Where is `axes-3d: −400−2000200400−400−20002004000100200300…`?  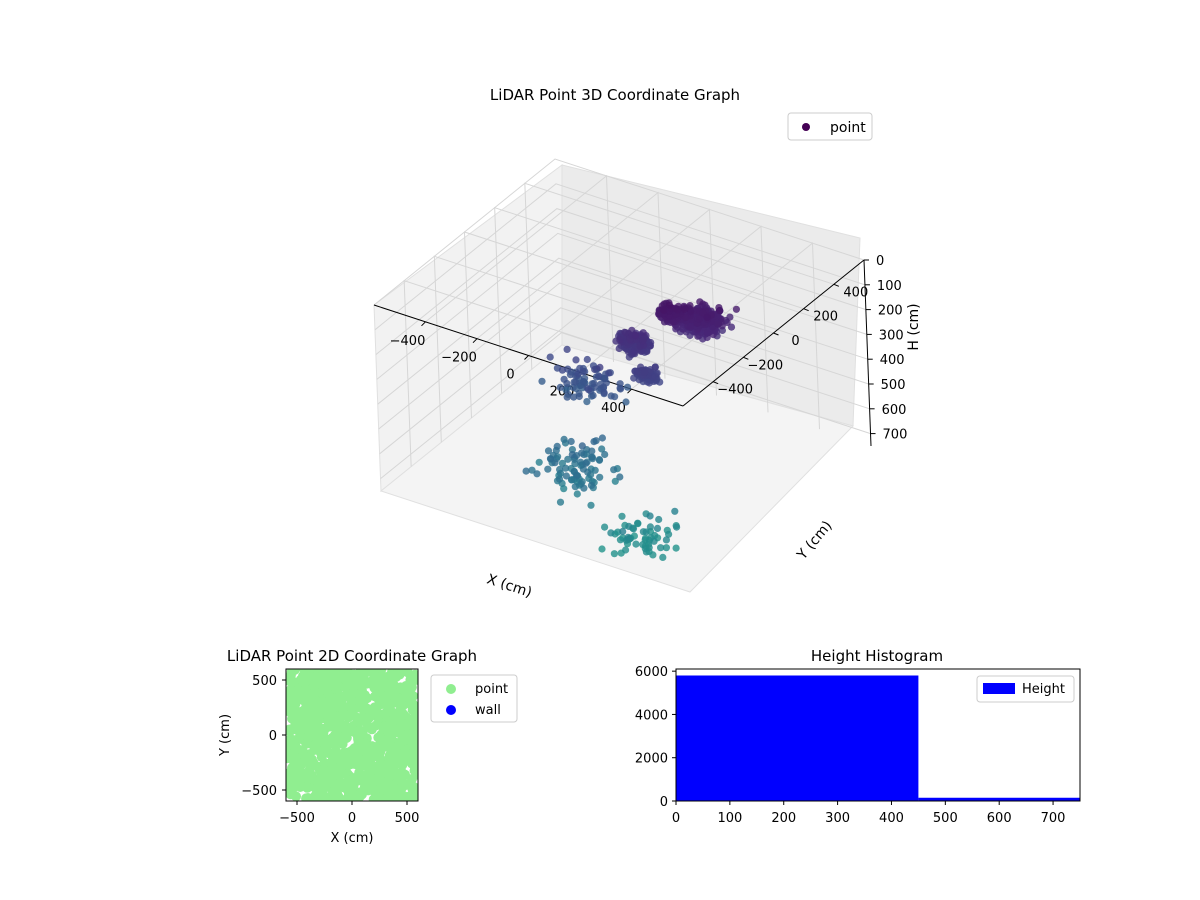
axes-3d: −400−2000200400−400−20002004000100200300… is located at coordinates (640, 350).